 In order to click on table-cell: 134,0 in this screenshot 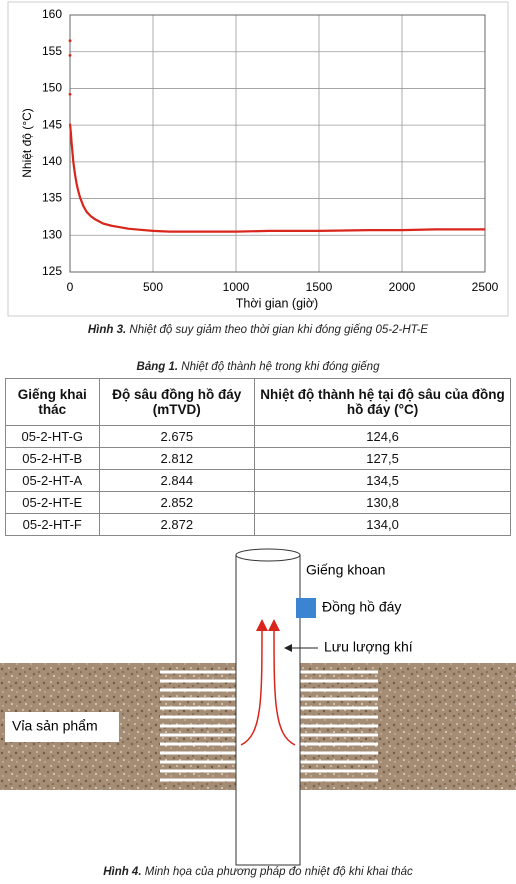, I will do `click(382, 524)`.